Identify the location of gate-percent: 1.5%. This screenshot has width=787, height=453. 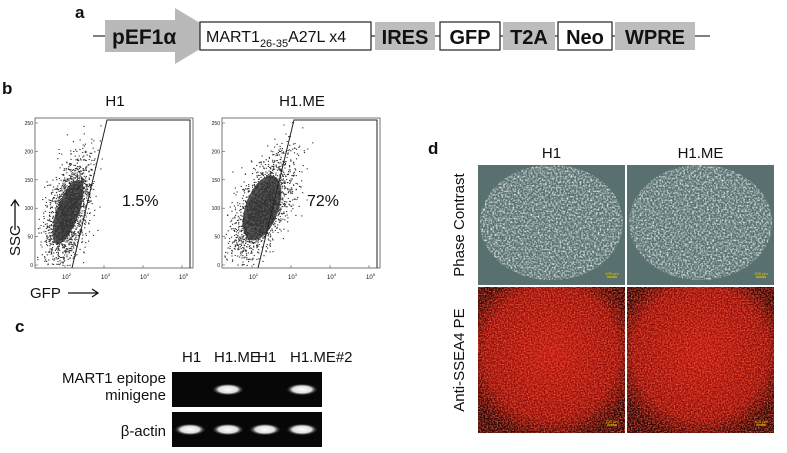
(140, 201).